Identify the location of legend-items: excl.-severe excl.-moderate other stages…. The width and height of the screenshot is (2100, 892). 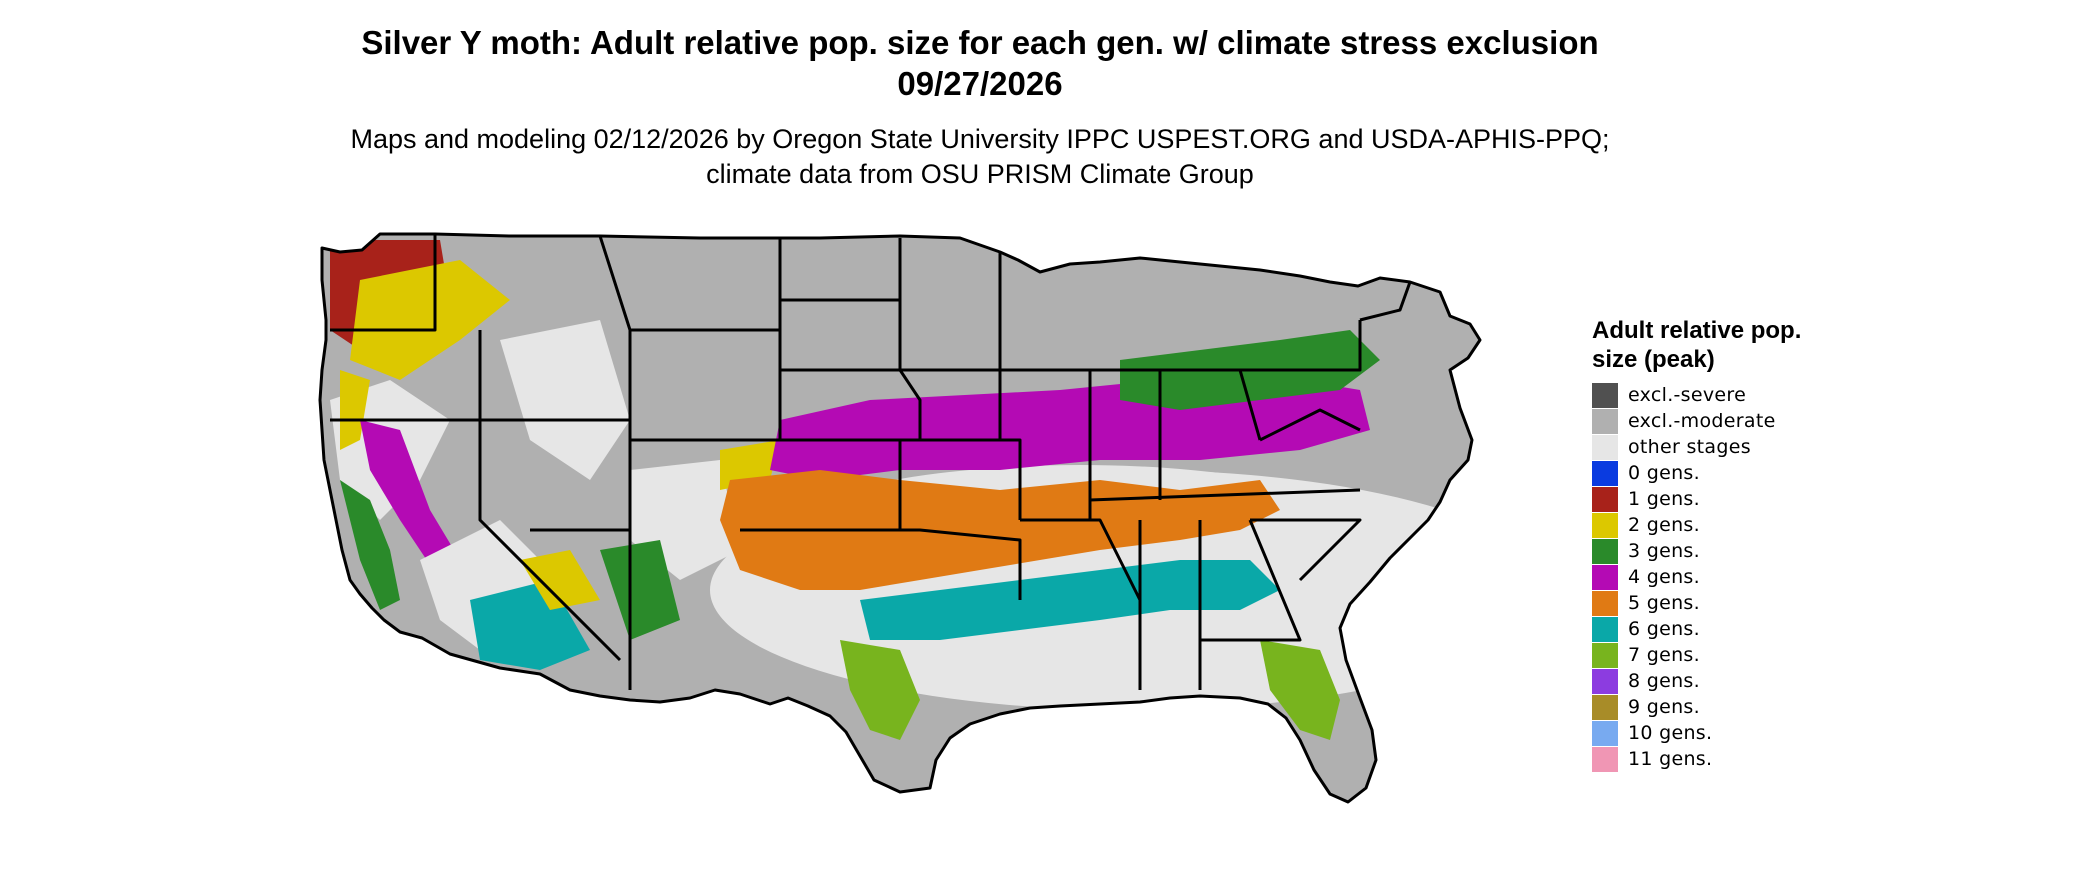
(1722, 577).